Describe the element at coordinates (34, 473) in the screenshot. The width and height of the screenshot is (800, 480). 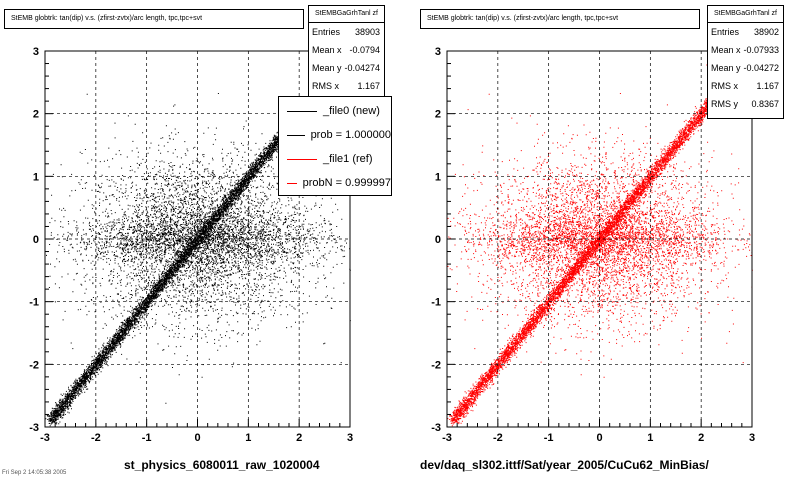
I see `corner-timestamp: Fri Sep 2 14:05:38 2005` at that location.